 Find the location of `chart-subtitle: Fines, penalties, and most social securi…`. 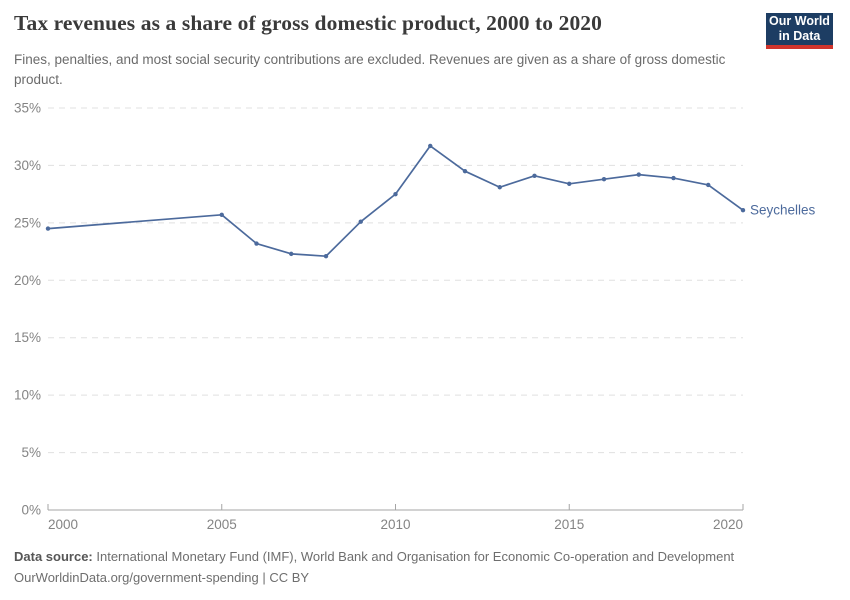

chart-subtitle: Fines, penalties, and most social securi… is located at coordinates (370, 70).